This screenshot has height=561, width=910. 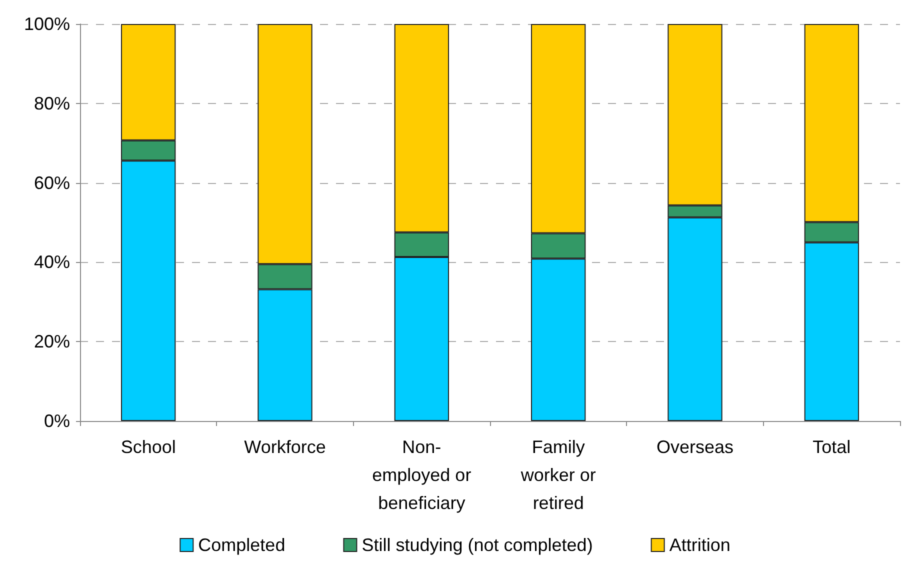 I want to click on y-tick-label: 80%, so click(x=52, y=103).